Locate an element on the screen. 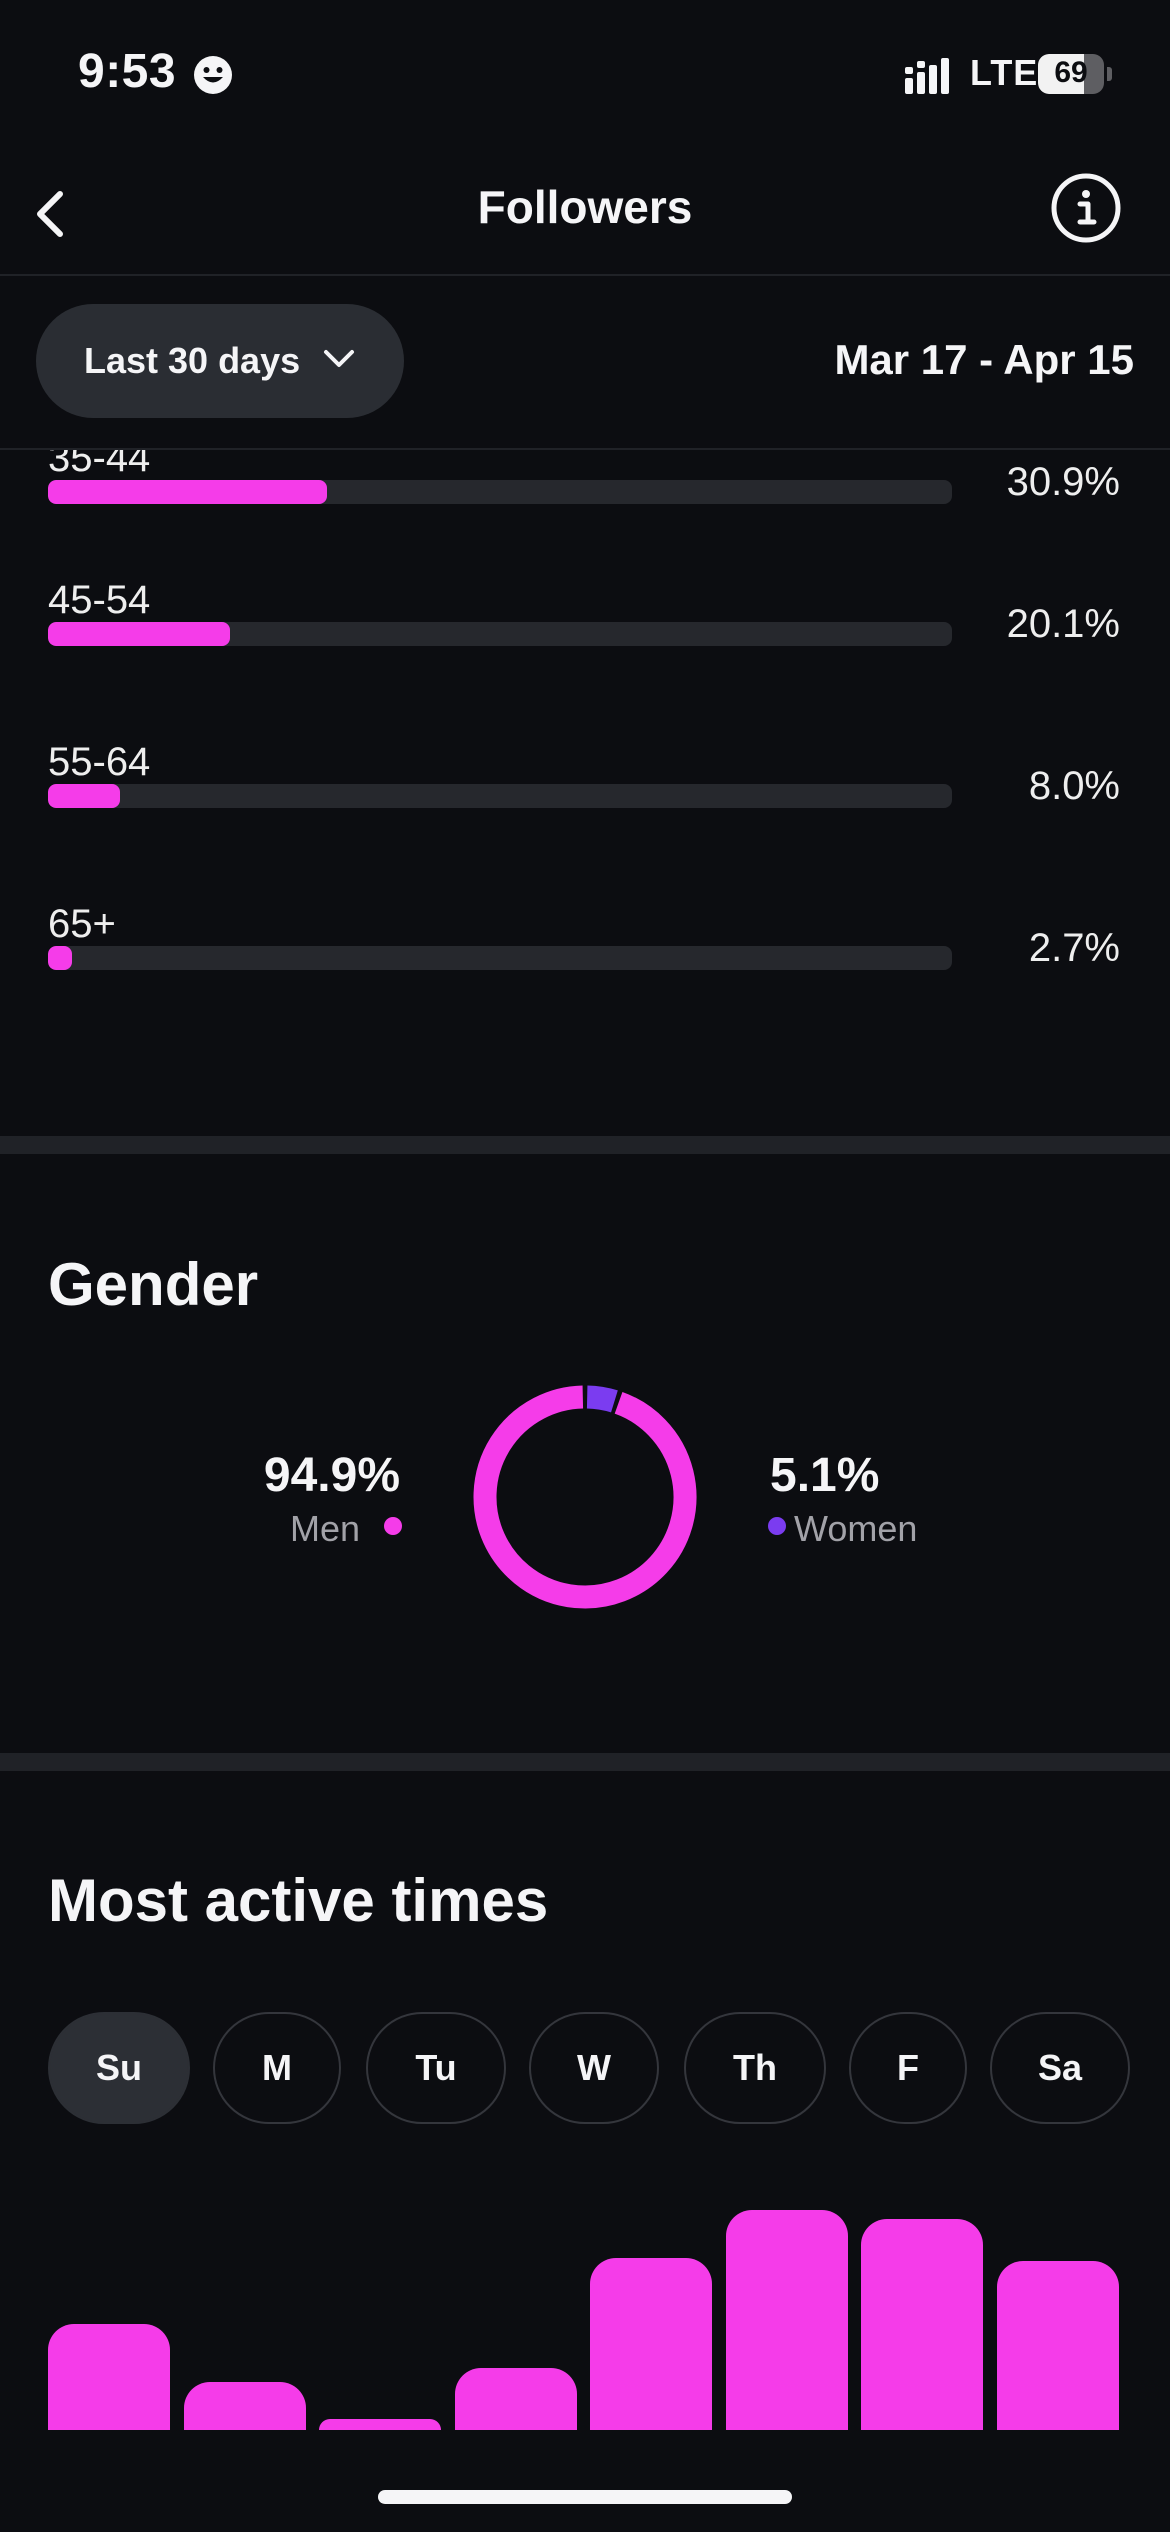 The height and width of the screenshot is (2532, 1170). age-label: 45-54 is located at coordinates (99, 600).